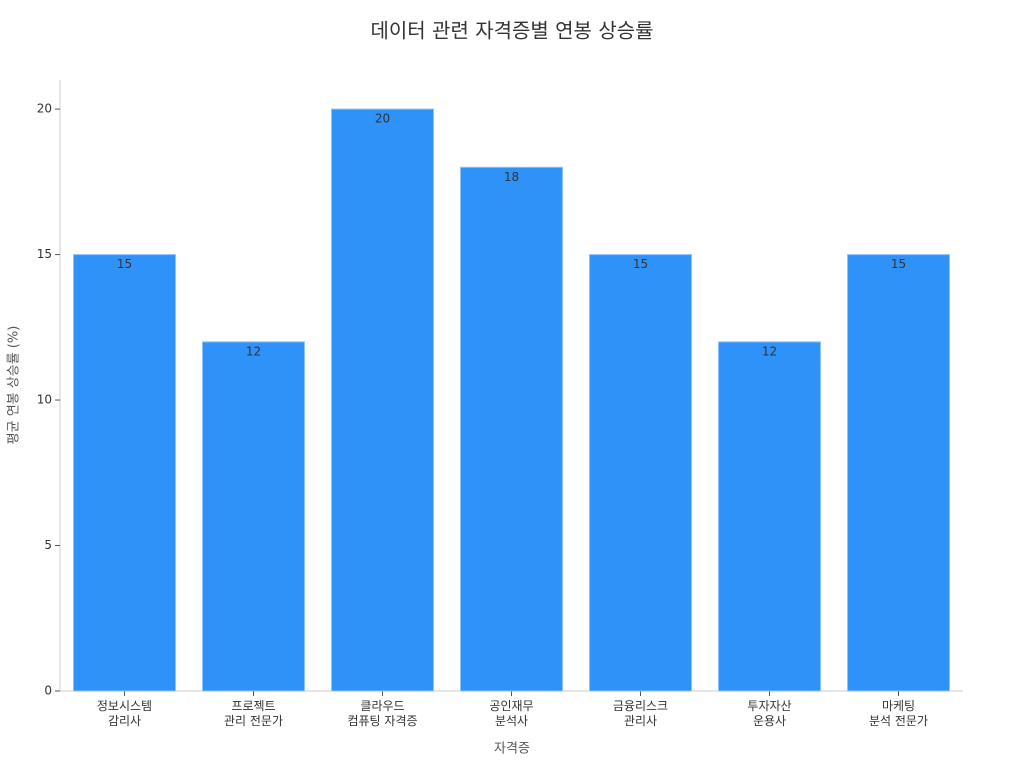 The height and width of the screenshot is (768, 1024). Describe the element at coordinates (124, 713) in the screenshot. I see `x-tick-label: 정보시스템 감리사` at that location.